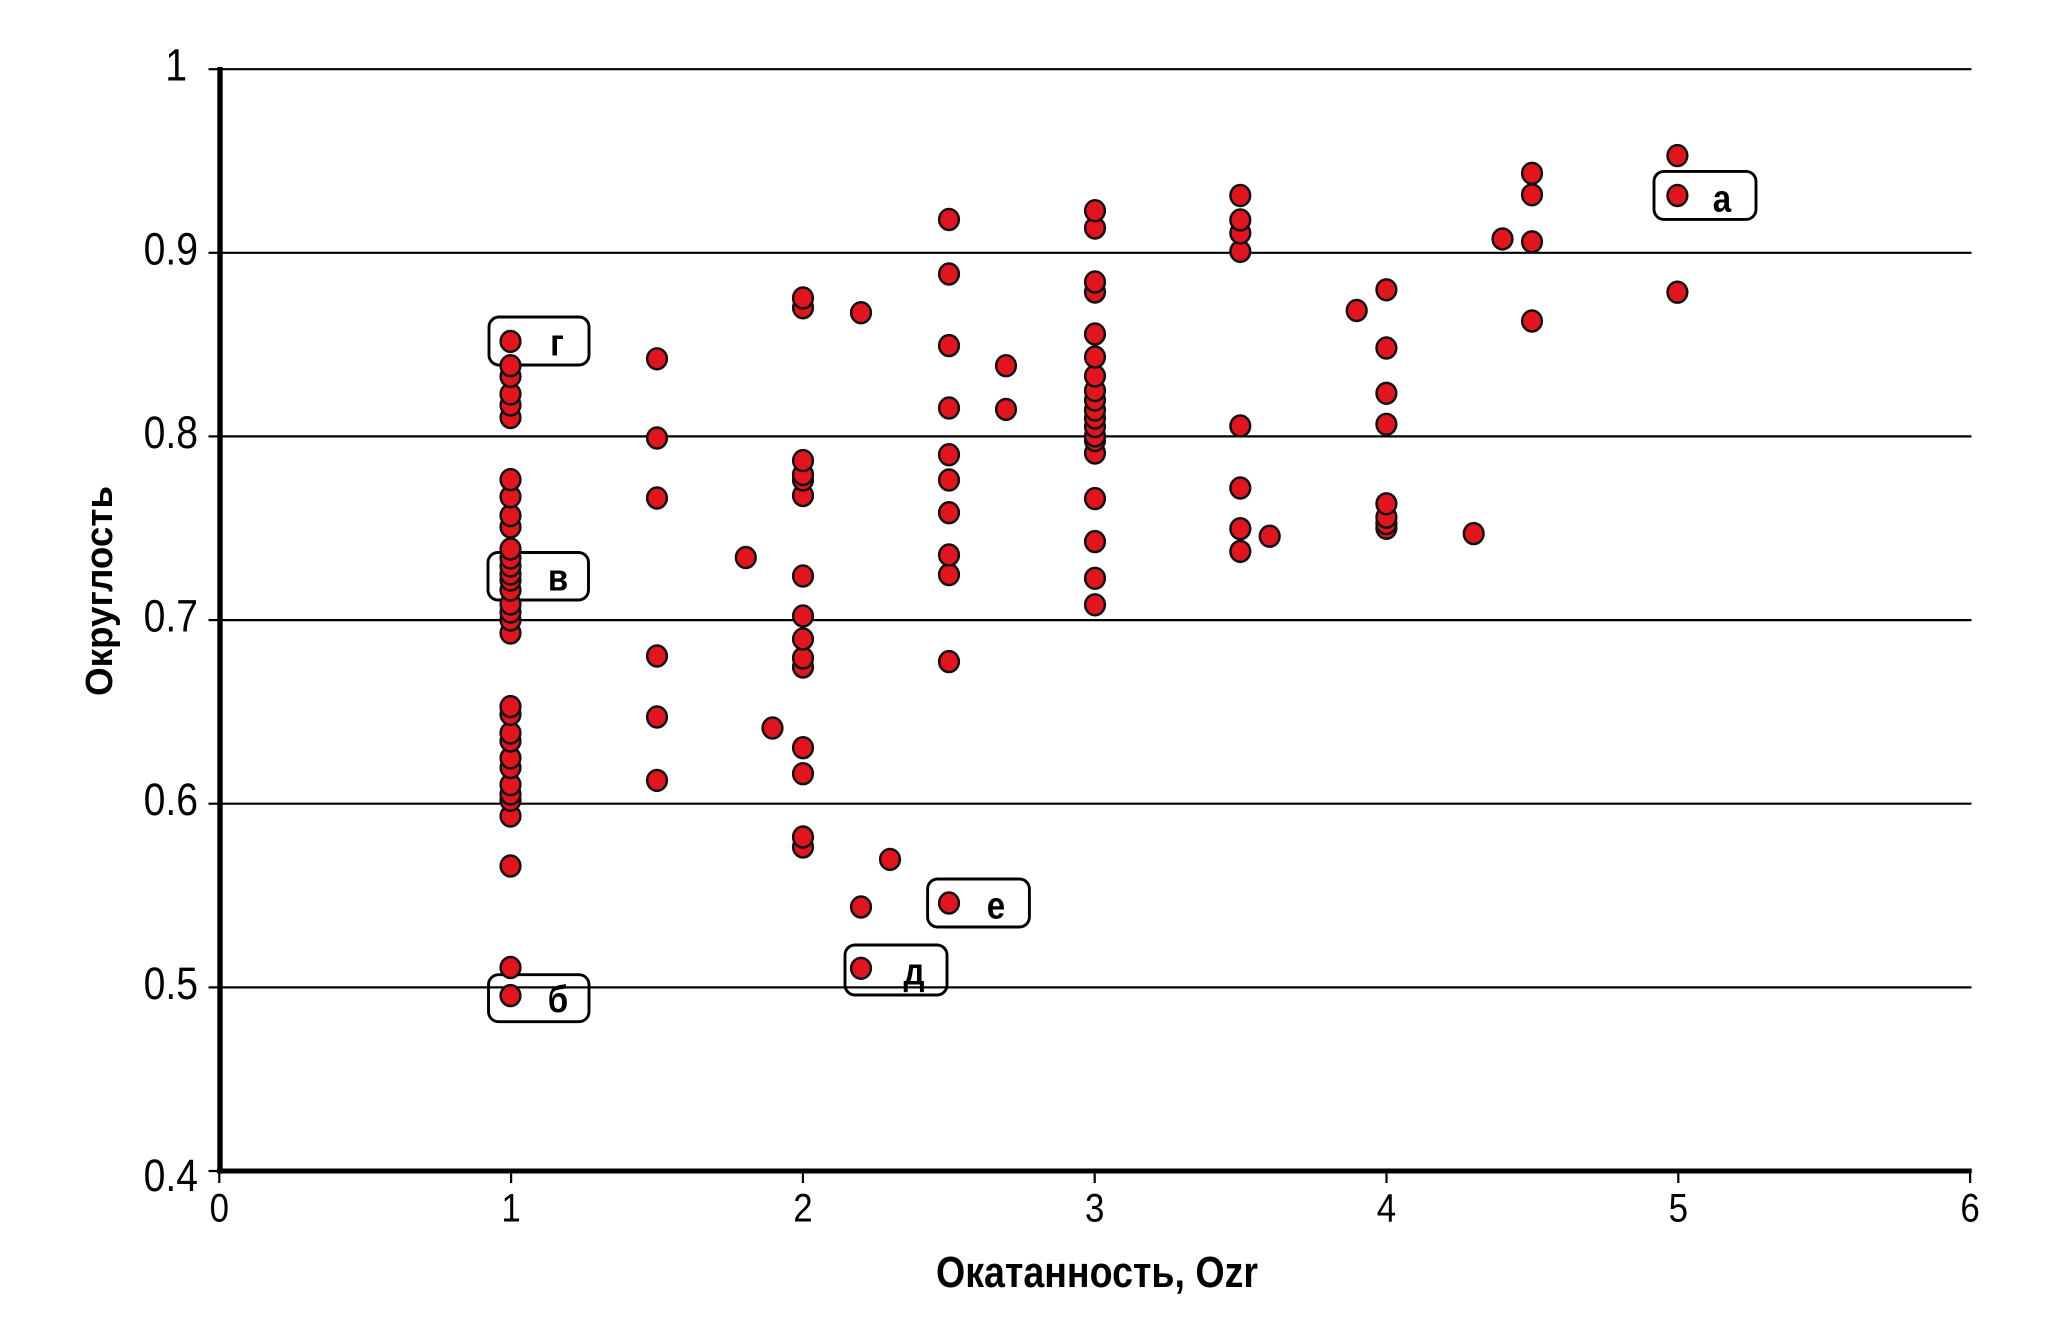 This screenshot has width=2067, height=1344. I want to click on svg-text: 2, so click(802, 1209).